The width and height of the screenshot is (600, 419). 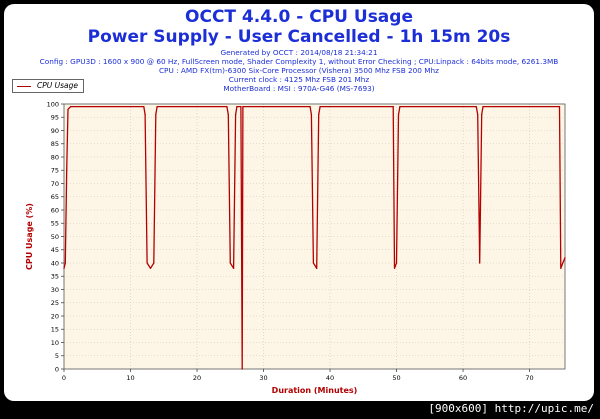 What do you see at coordinates (55, 330) in the screenshot?
I see `y-tick-label: 15` at bounding box center [55, 330].